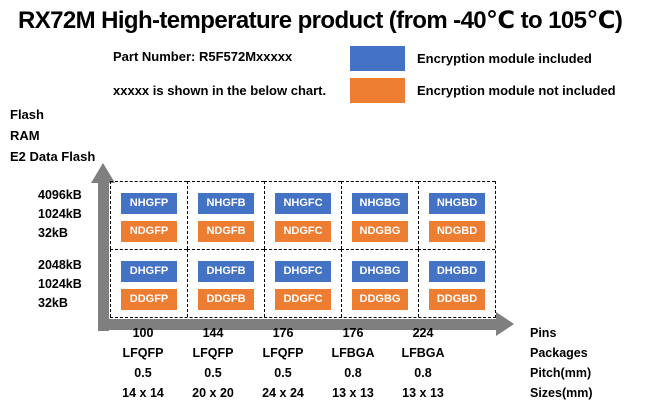 Image resolution: width=657 pixels, height=407 pixels. Describe the element at coordinates (143, 393) in the screenshot. I see `x-axis-value-size_mm: 14 x 14` at that location.